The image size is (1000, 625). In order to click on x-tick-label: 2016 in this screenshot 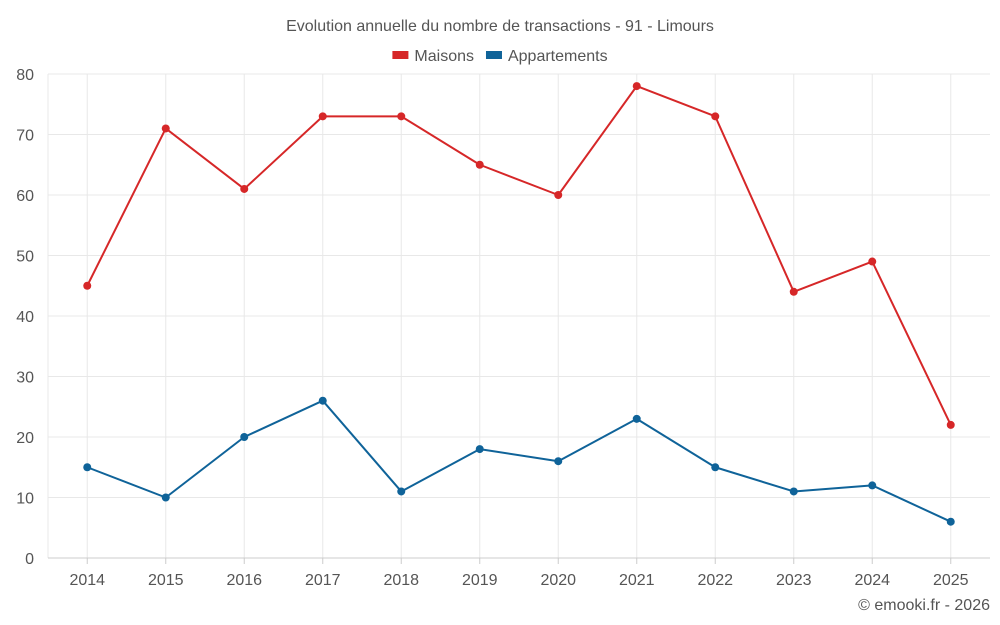, I will do `click(244, 580)`.